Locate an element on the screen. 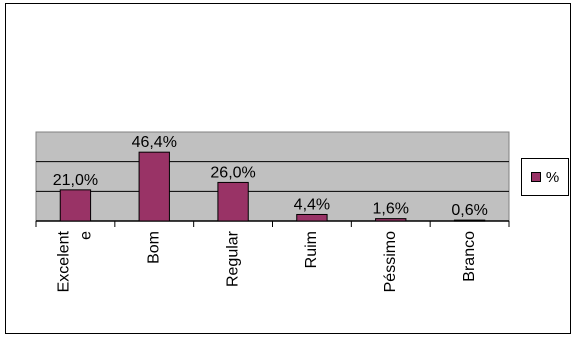 The height and width of the screenshot is (338, 575). category-label: Ruim is located at coordinates (311, 249).